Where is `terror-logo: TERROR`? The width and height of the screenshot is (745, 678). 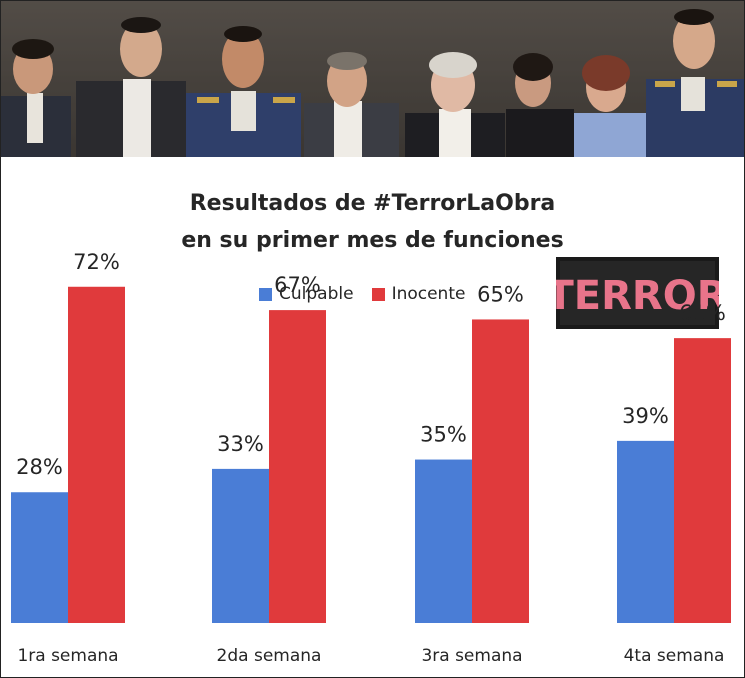 terror-logo: TERROR is located at coordinates (637, 293).